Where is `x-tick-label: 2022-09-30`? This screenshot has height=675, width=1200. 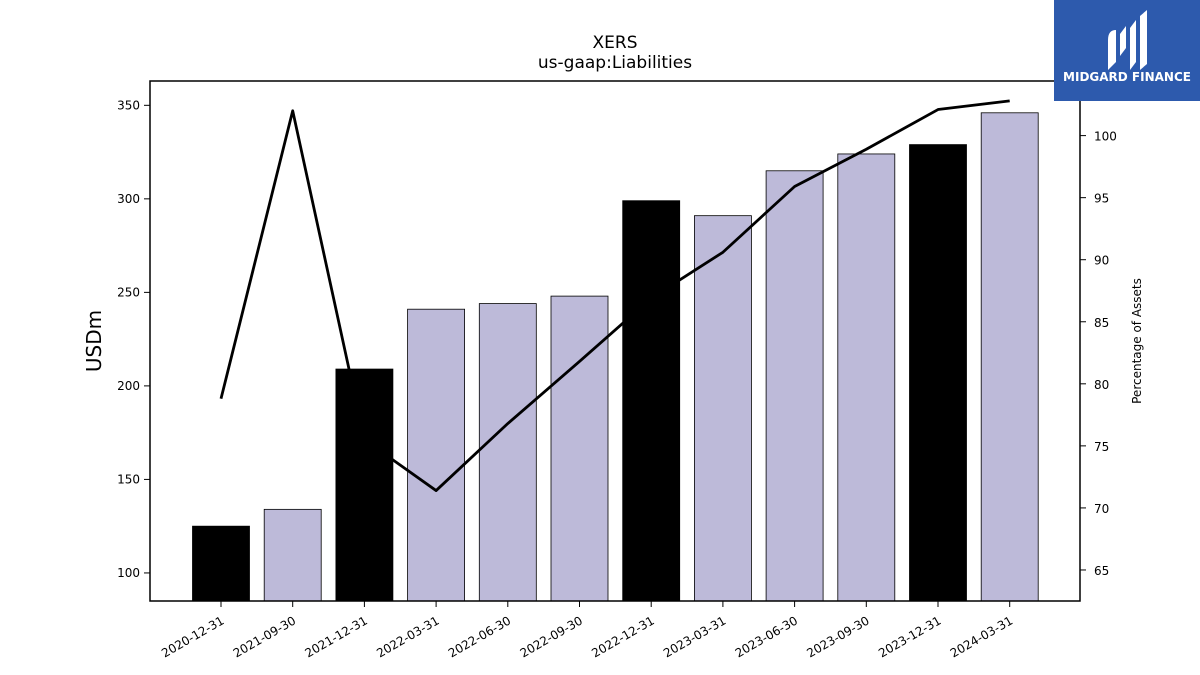
x-tick-label: 2022-09-30 is located at coordinates (551, 636).